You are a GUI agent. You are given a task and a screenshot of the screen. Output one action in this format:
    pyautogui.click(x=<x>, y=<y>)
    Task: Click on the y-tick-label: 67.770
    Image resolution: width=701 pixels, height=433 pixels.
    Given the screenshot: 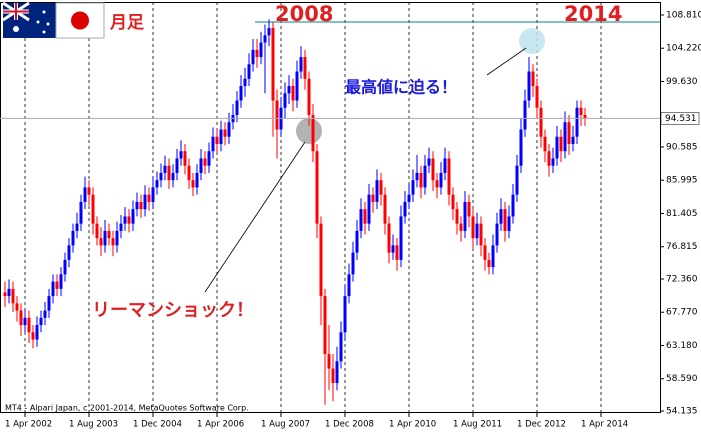 What is the action you would take?
    pyautogui.click(x=682, y=313)
    